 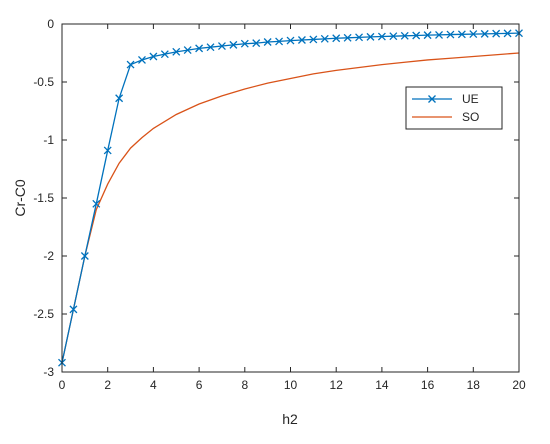 What do you see at coordinates (382, 385) in the screenshot?
I see `x-tick-label: 14` at bounding box center [382, 385].